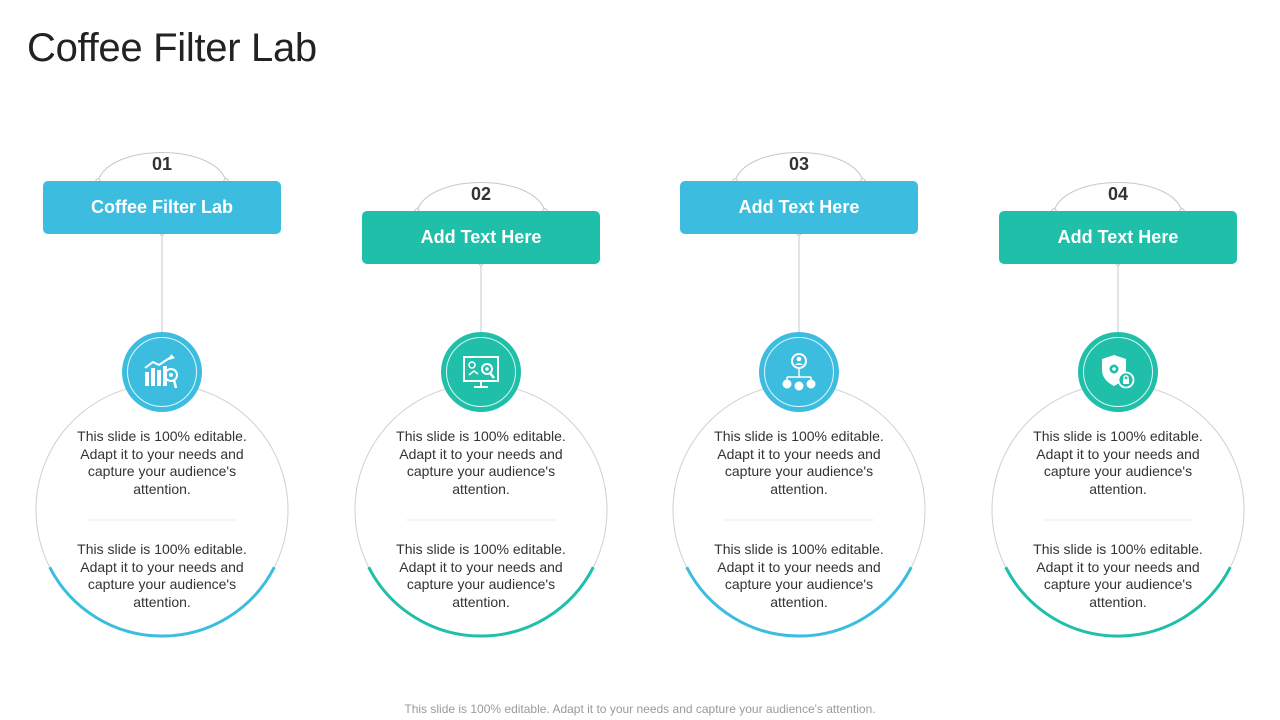 Image resolution: width=1280 pixels, height=720 pixels. I want to click on step-number-4: 04, so click(1118, 194).